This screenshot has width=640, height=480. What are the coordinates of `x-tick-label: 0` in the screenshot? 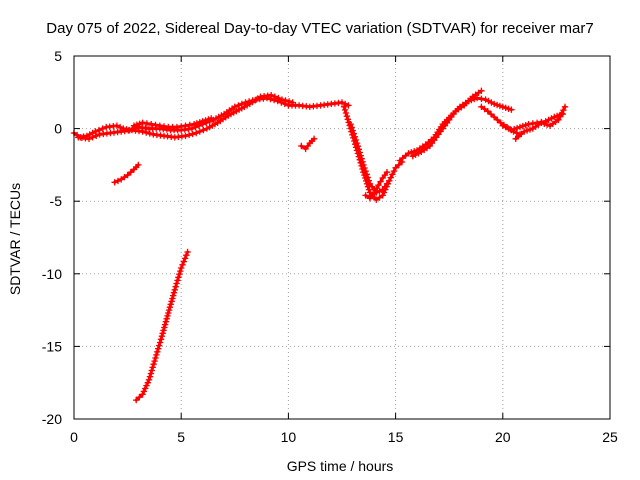 It's located at (74, 437).